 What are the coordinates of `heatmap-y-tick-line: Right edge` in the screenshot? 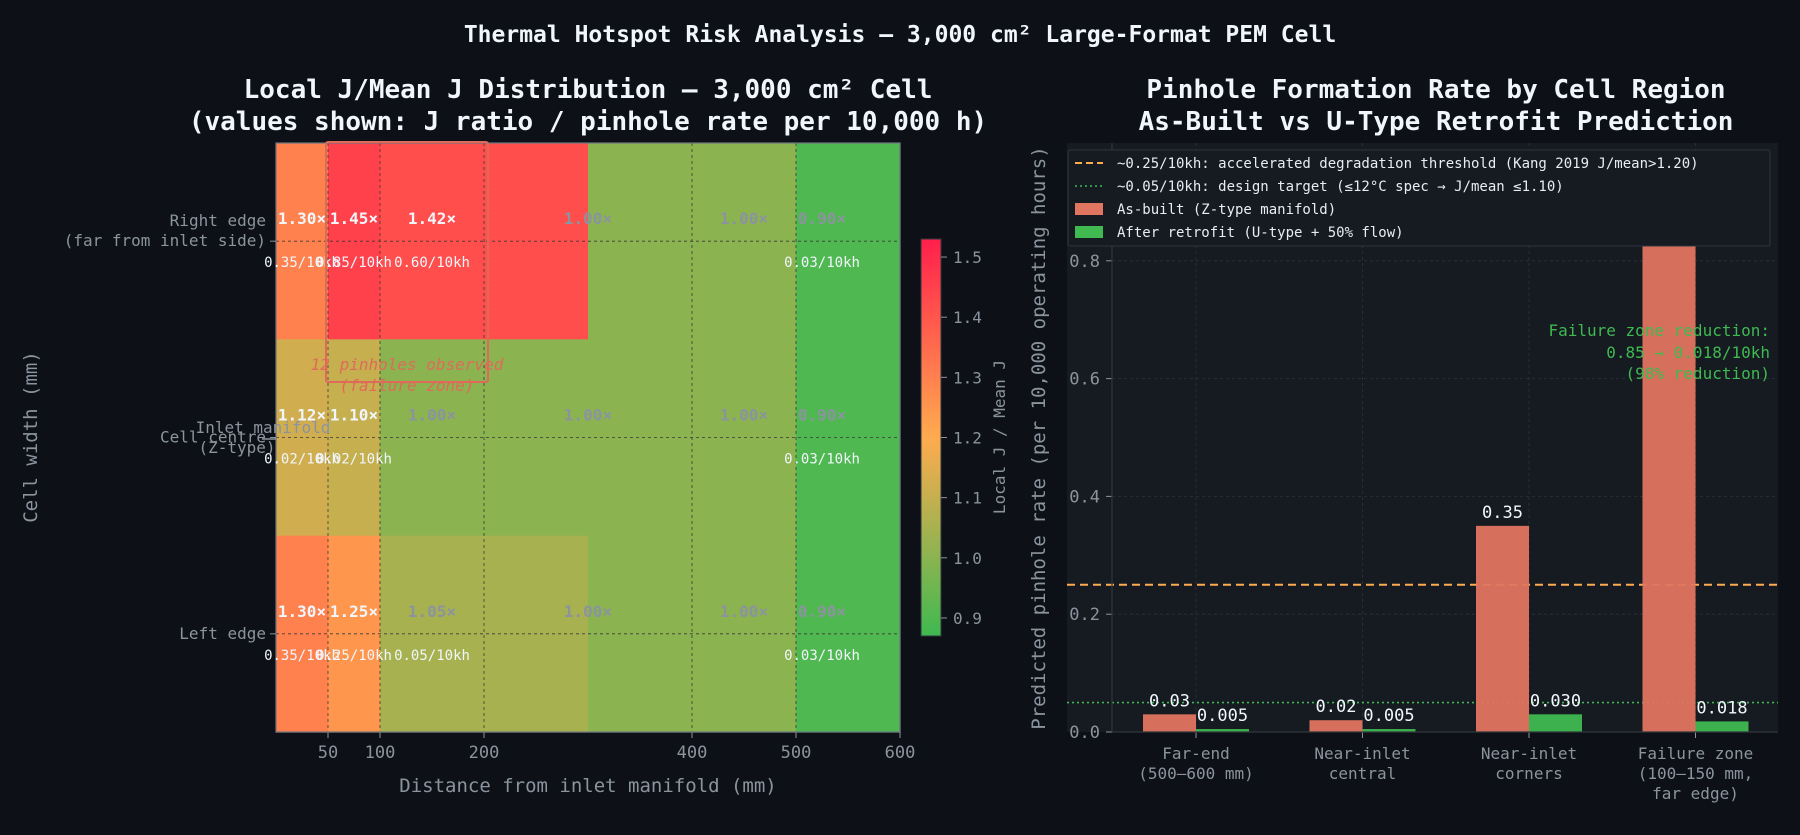 It's located at (218, 220).